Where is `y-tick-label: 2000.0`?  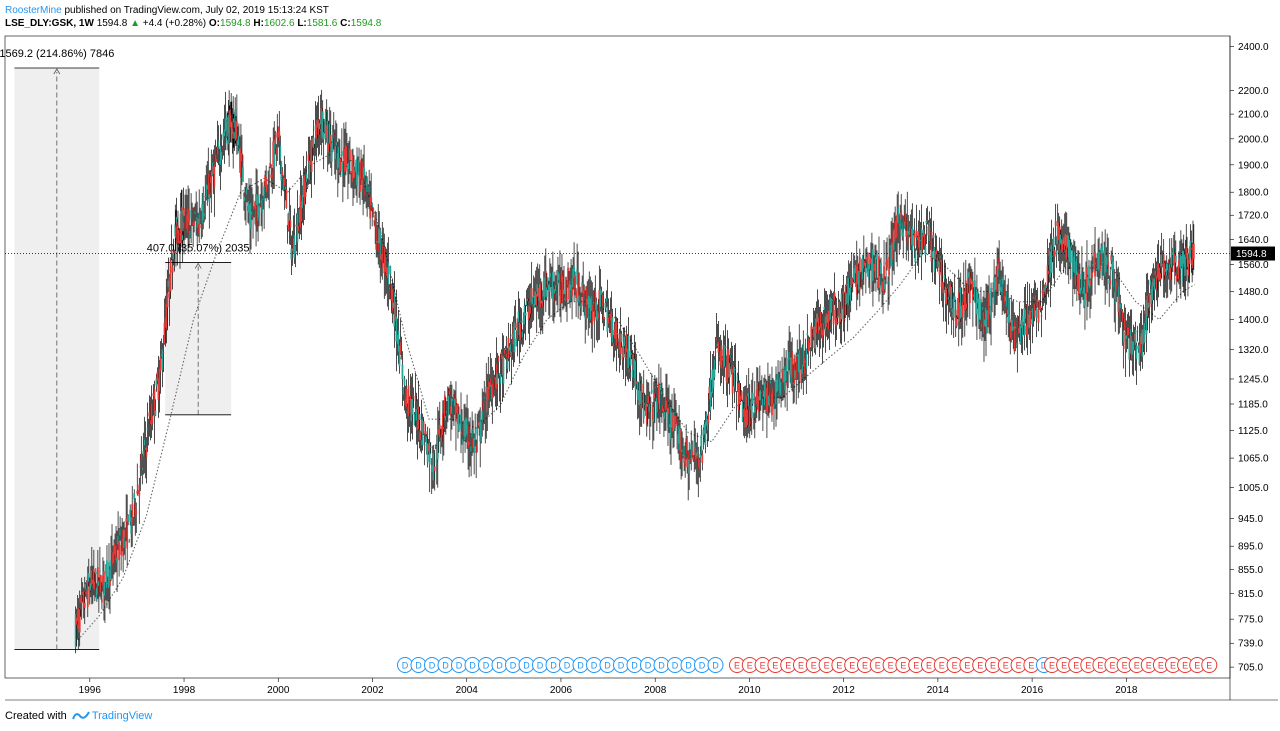 y-tick-label: 2000.0 is located at coordinates (1253, 139).